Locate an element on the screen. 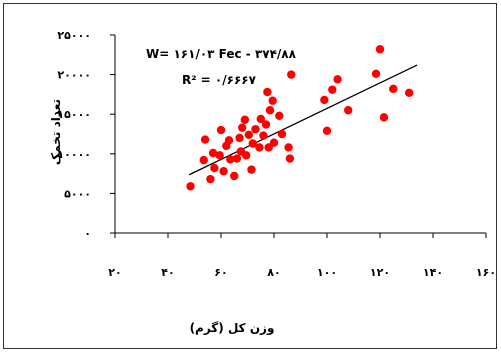 Image resolution: width=501 pixels, height=353 pixels. x-tick-label: ۴۰ is located at coordinates (167, 272).